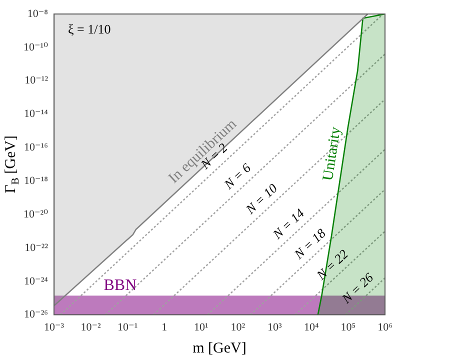 This screenshot has width=449, height=362. I want to click on y-tick-label: 10⁻²⁶, so click(36, 314).